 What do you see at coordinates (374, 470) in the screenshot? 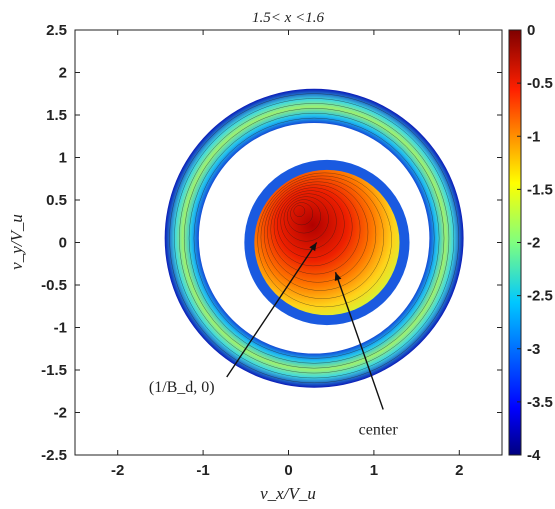
I see `x-tick-label: 1` at bounding box center [374, 470].